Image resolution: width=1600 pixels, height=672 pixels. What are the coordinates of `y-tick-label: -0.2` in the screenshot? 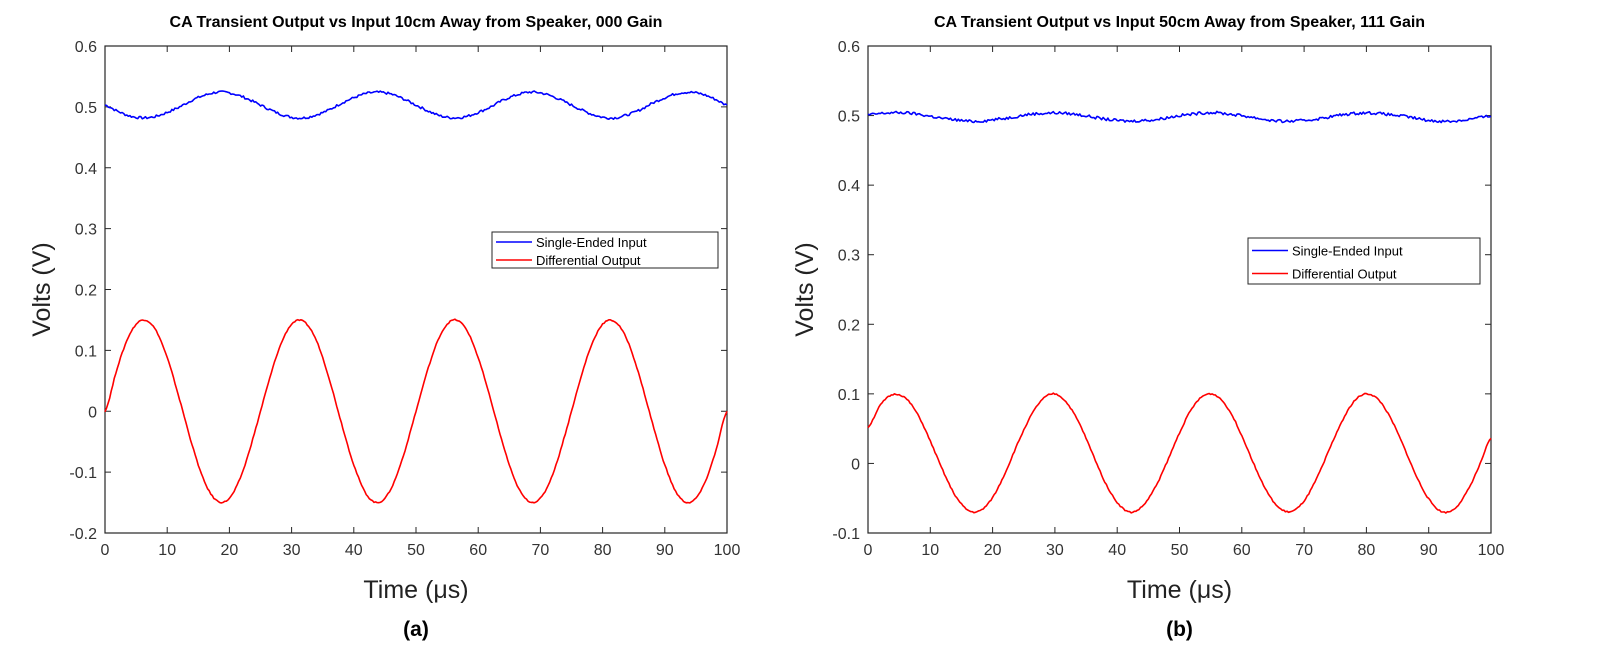 It's located at (83, 534).